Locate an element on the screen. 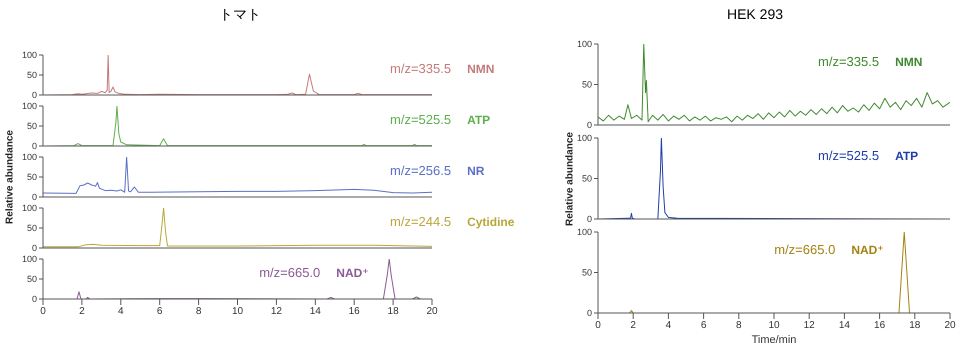 This screenshot has width=960, height=343. text: NMN is located at coordinates (480, 69).